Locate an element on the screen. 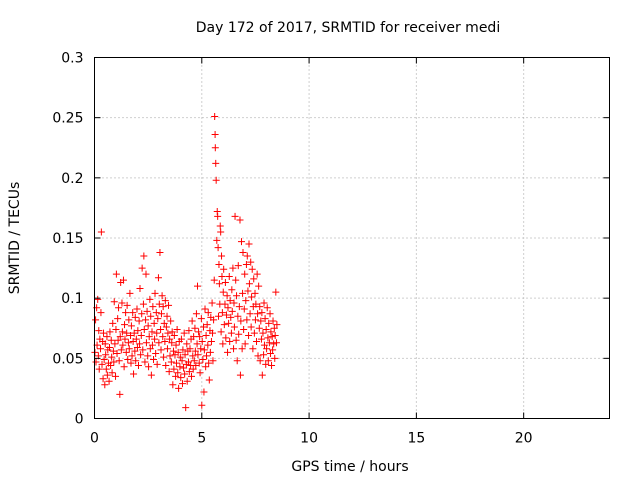 This screenshot has width=640, height=480. y-tick-label: 0 is located at coordinates (79, 420).